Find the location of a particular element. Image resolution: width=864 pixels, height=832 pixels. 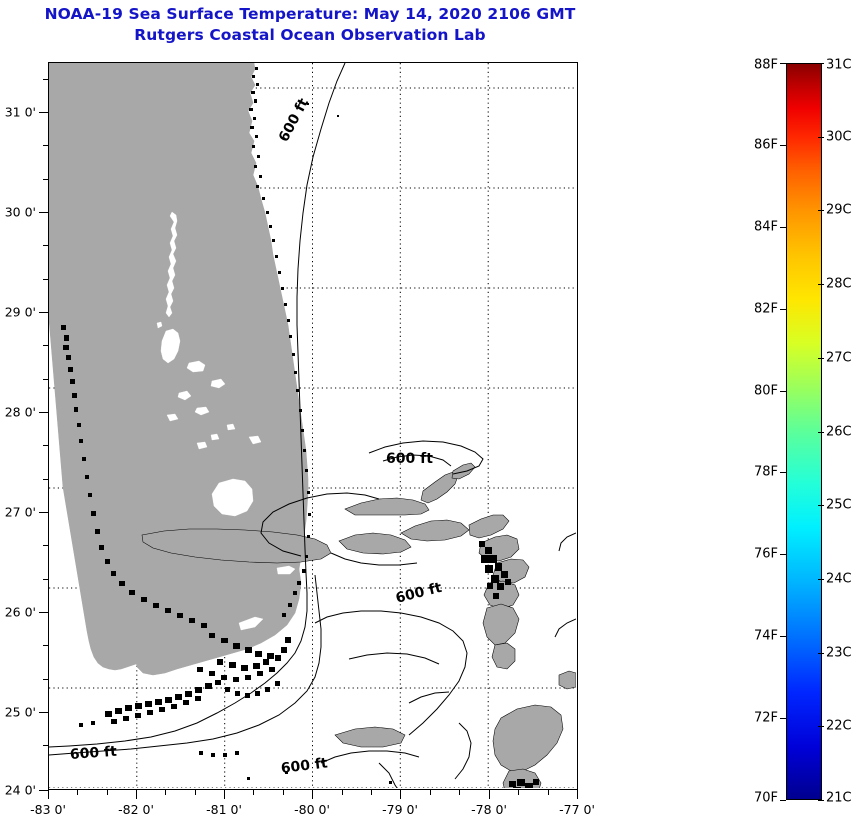

colorbar-label-f: 88F is located at coordinates (765, 65).